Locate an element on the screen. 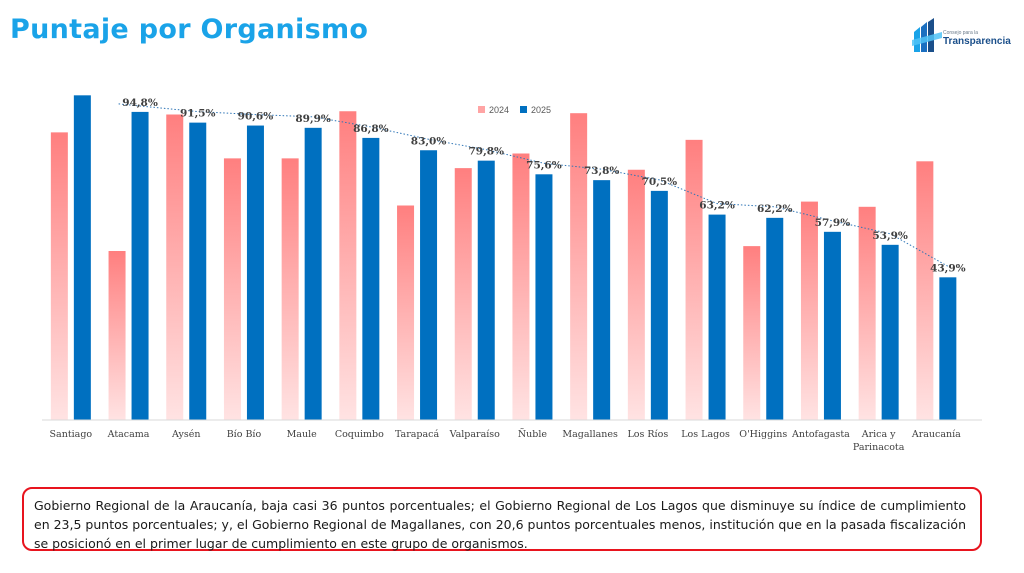 Image resolution: width=1024 pixels, height=573 pixels. category-label: Santiago is located at coordinates (71, 434).